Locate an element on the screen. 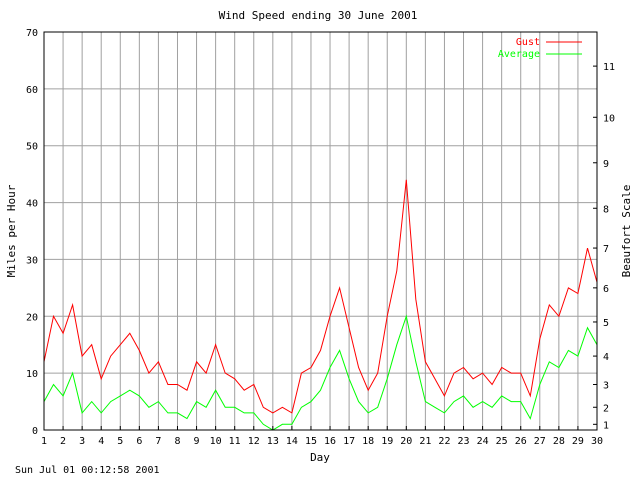  x-tick-label: 9 is located at coordinates (197, 441).